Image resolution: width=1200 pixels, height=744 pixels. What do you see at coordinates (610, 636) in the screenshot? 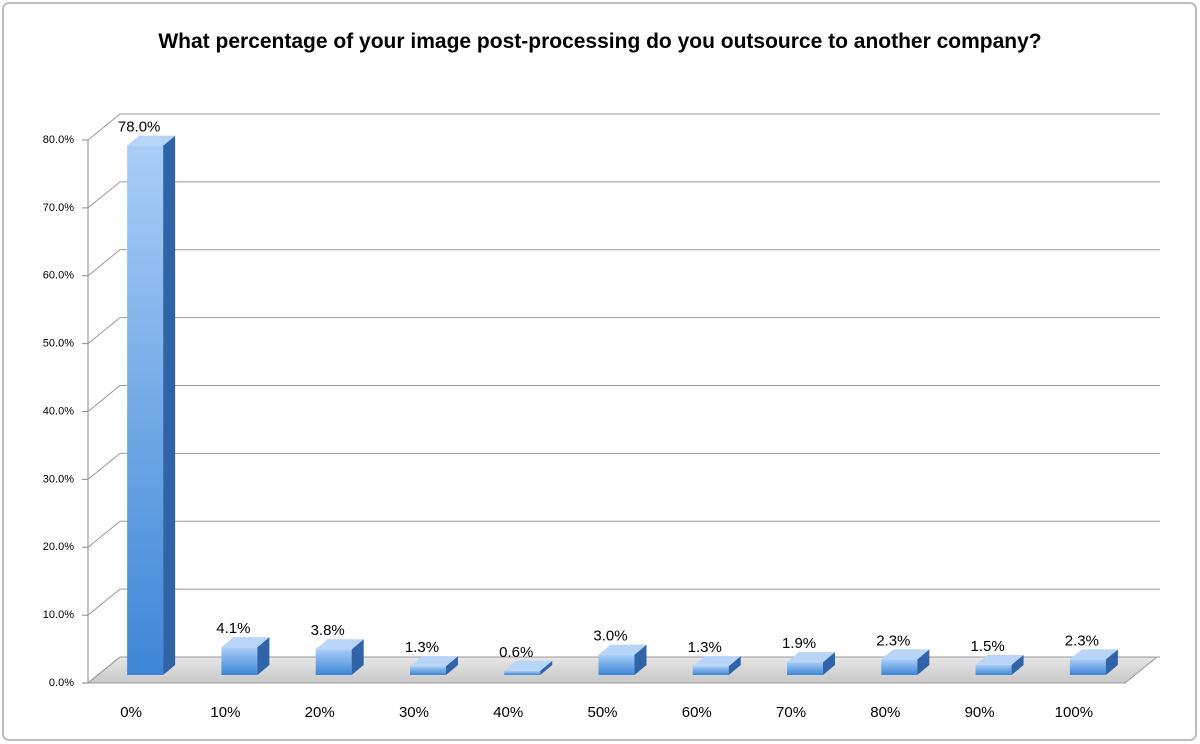
I see `value-label: 3.0%` at bounding box center [610, 636].